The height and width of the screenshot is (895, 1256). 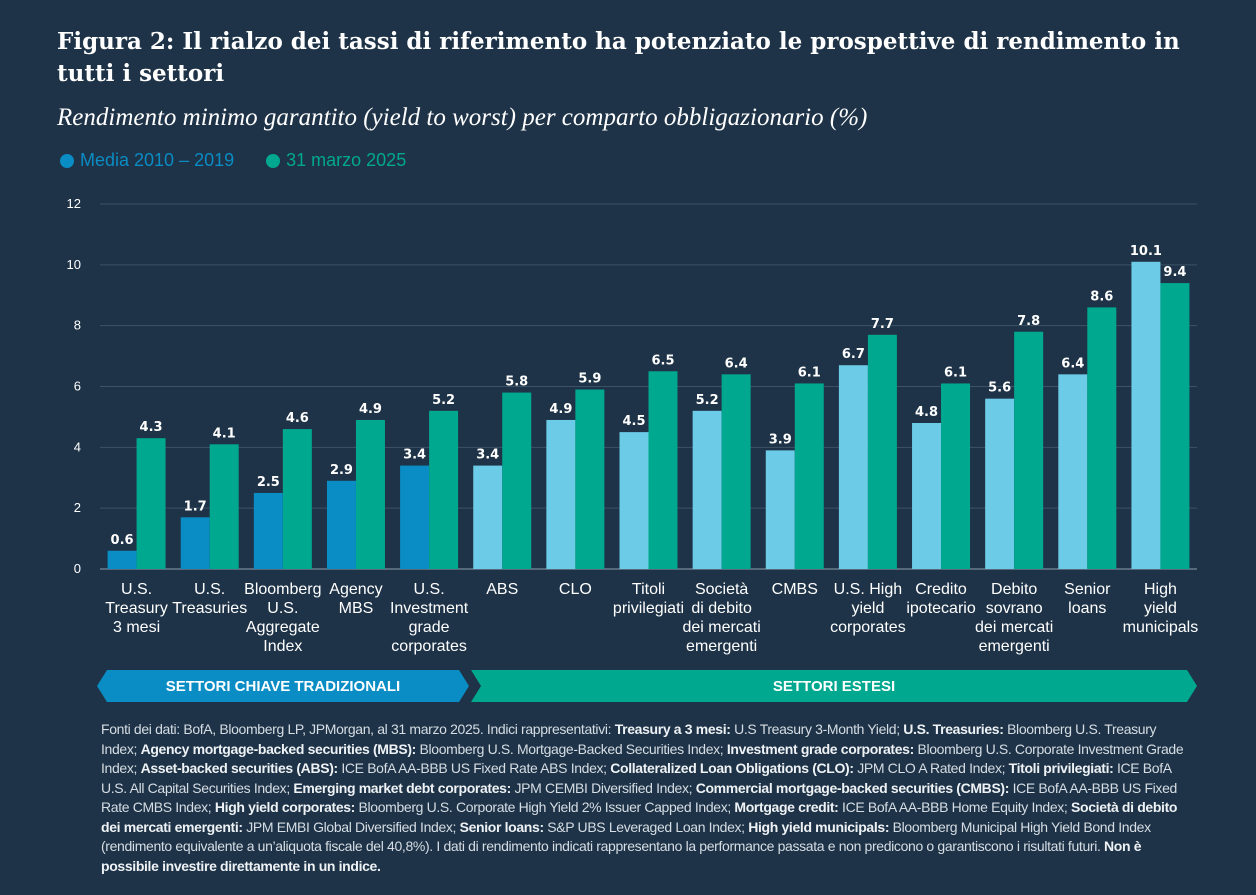 What do you see at coordinates (74, 203) in the screenshot?
I see `y-tick-label: 12` at bounding box center [74, 203].